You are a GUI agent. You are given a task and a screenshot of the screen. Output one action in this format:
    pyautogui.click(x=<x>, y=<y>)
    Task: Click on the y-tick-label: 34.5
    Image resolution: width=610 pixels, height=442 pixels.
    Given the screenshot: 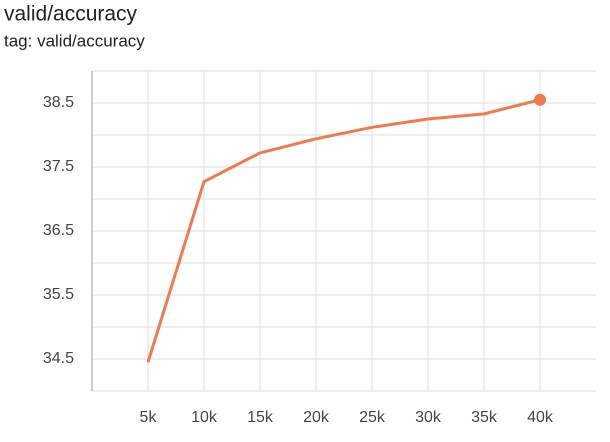 What is the action you would take?
    pyautogui.click(x=58, y=358)
    